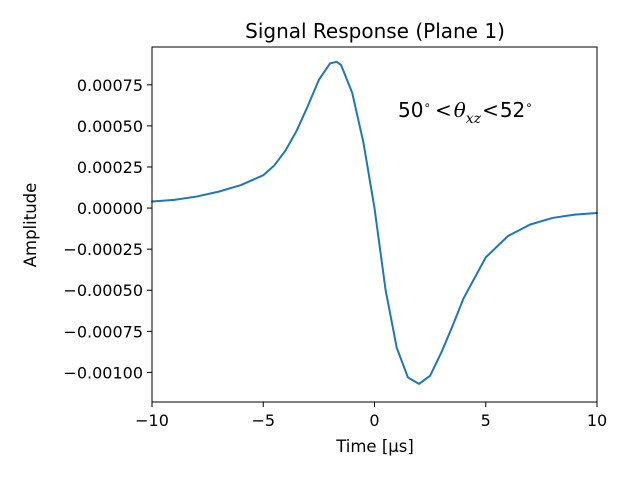 The height and width of the screenshot is (480, 640). I want to click on annotation-upper-bound: 52, so click(512, 110).